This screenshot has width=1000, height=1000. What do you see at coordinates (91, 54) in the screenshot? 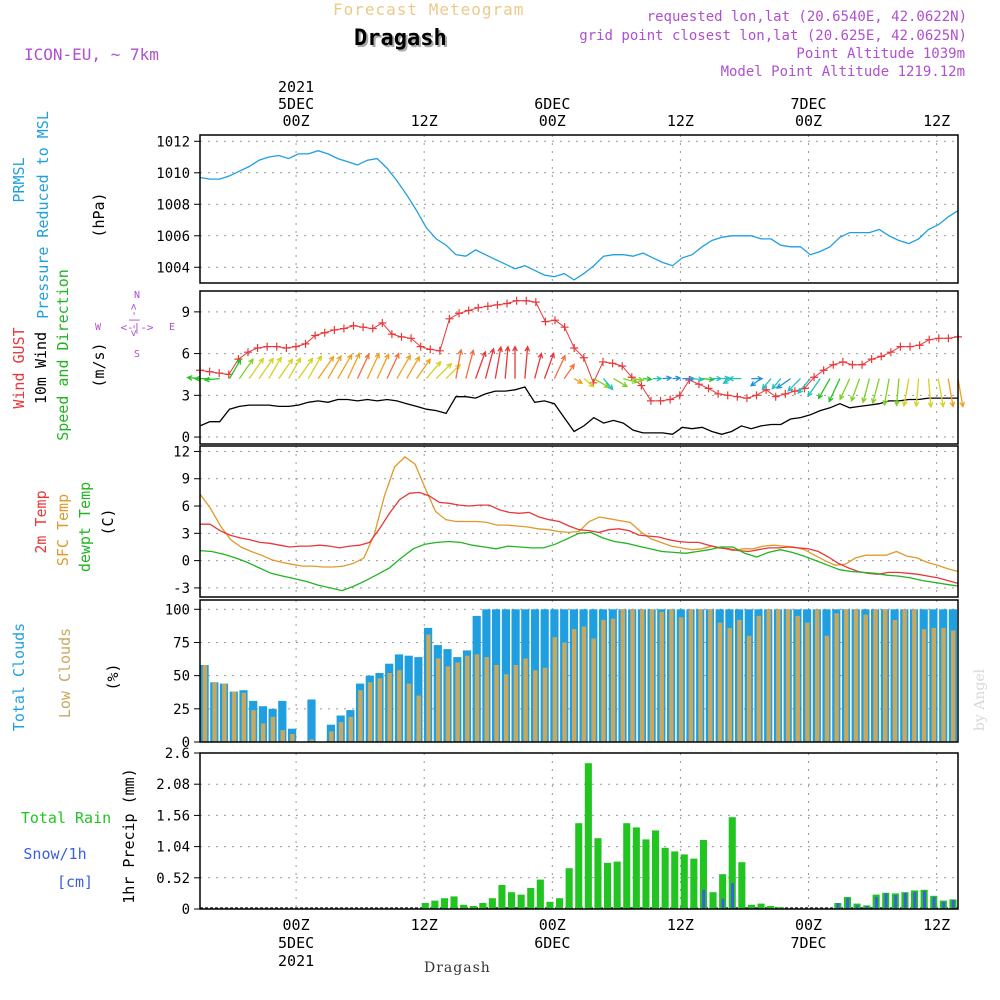
I see `model-label: ICON-EU, ~ 7km` at bounding box center [91, 54].